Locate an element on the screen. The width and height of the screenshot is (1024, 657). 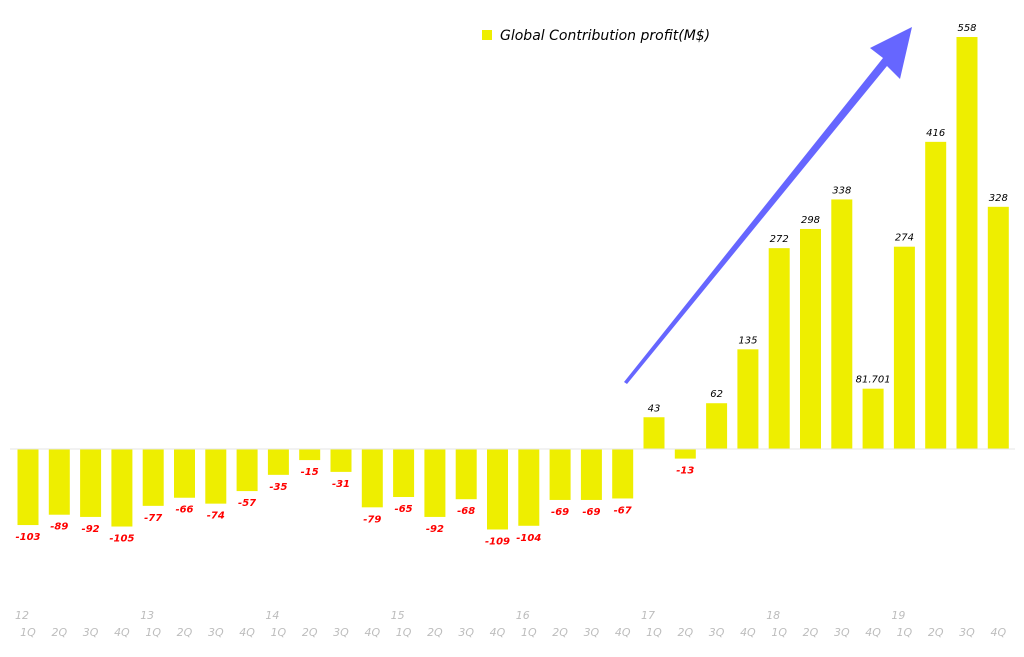
data-label: -104 is located at coordinates (528, 538).